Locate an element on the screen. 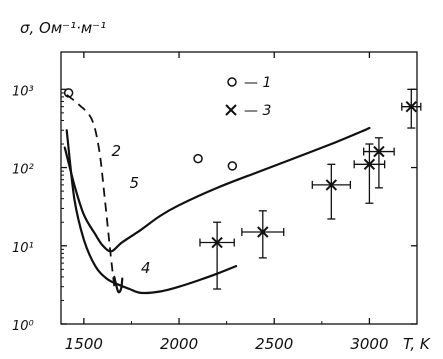  x-tick-label: 1500 is located at coordinates (84, 344).